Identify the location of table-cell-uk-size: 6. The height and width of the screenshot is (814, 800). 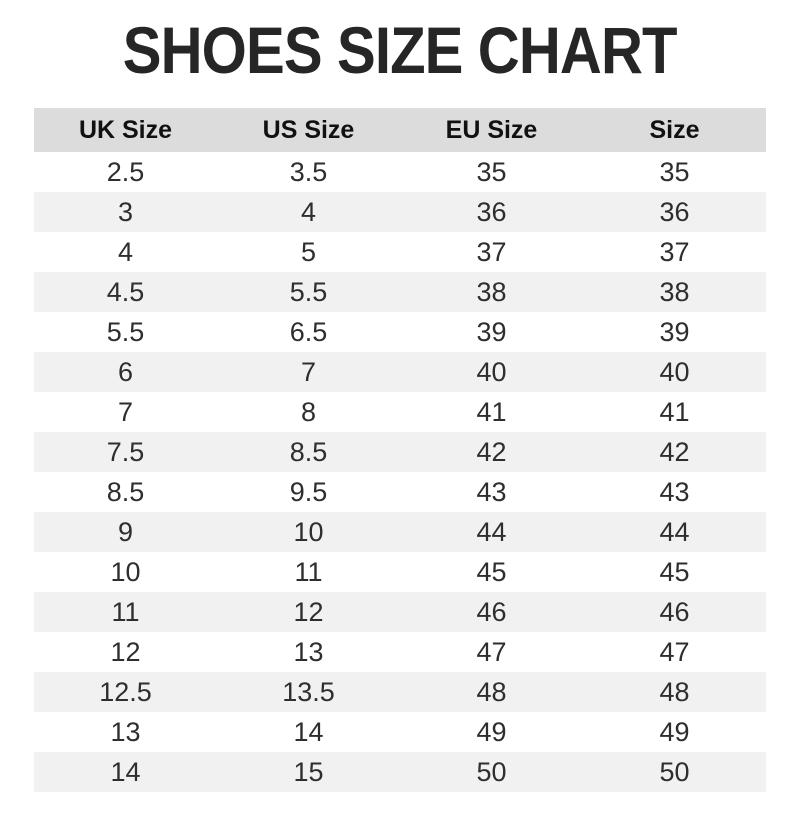
(125, 371).